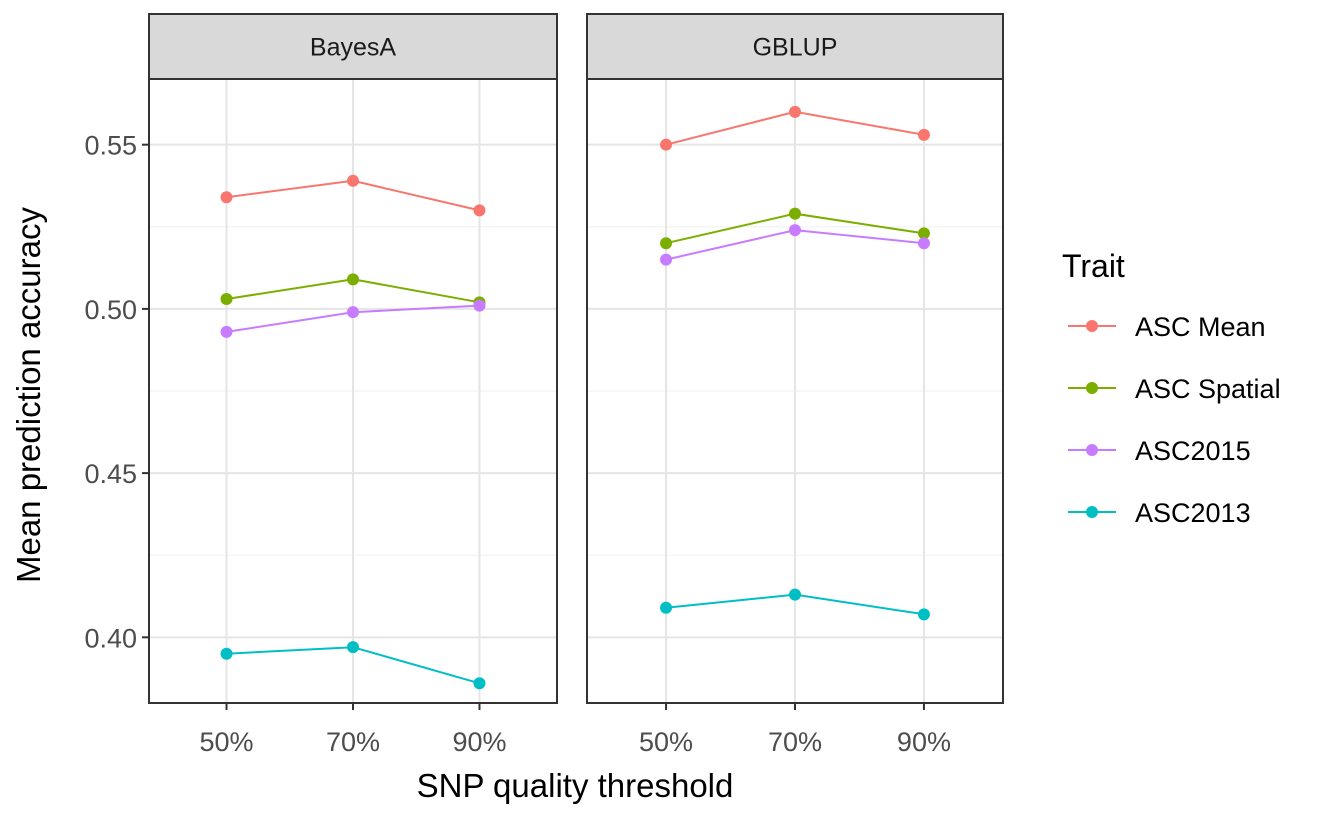 This screenshot has height=820, width=1330. What do you see at coordinates (116, 392) in the screenshot?
I see `y-axis: 0.40 0.45 0.50 0.55` at bounding box center [116, 392].